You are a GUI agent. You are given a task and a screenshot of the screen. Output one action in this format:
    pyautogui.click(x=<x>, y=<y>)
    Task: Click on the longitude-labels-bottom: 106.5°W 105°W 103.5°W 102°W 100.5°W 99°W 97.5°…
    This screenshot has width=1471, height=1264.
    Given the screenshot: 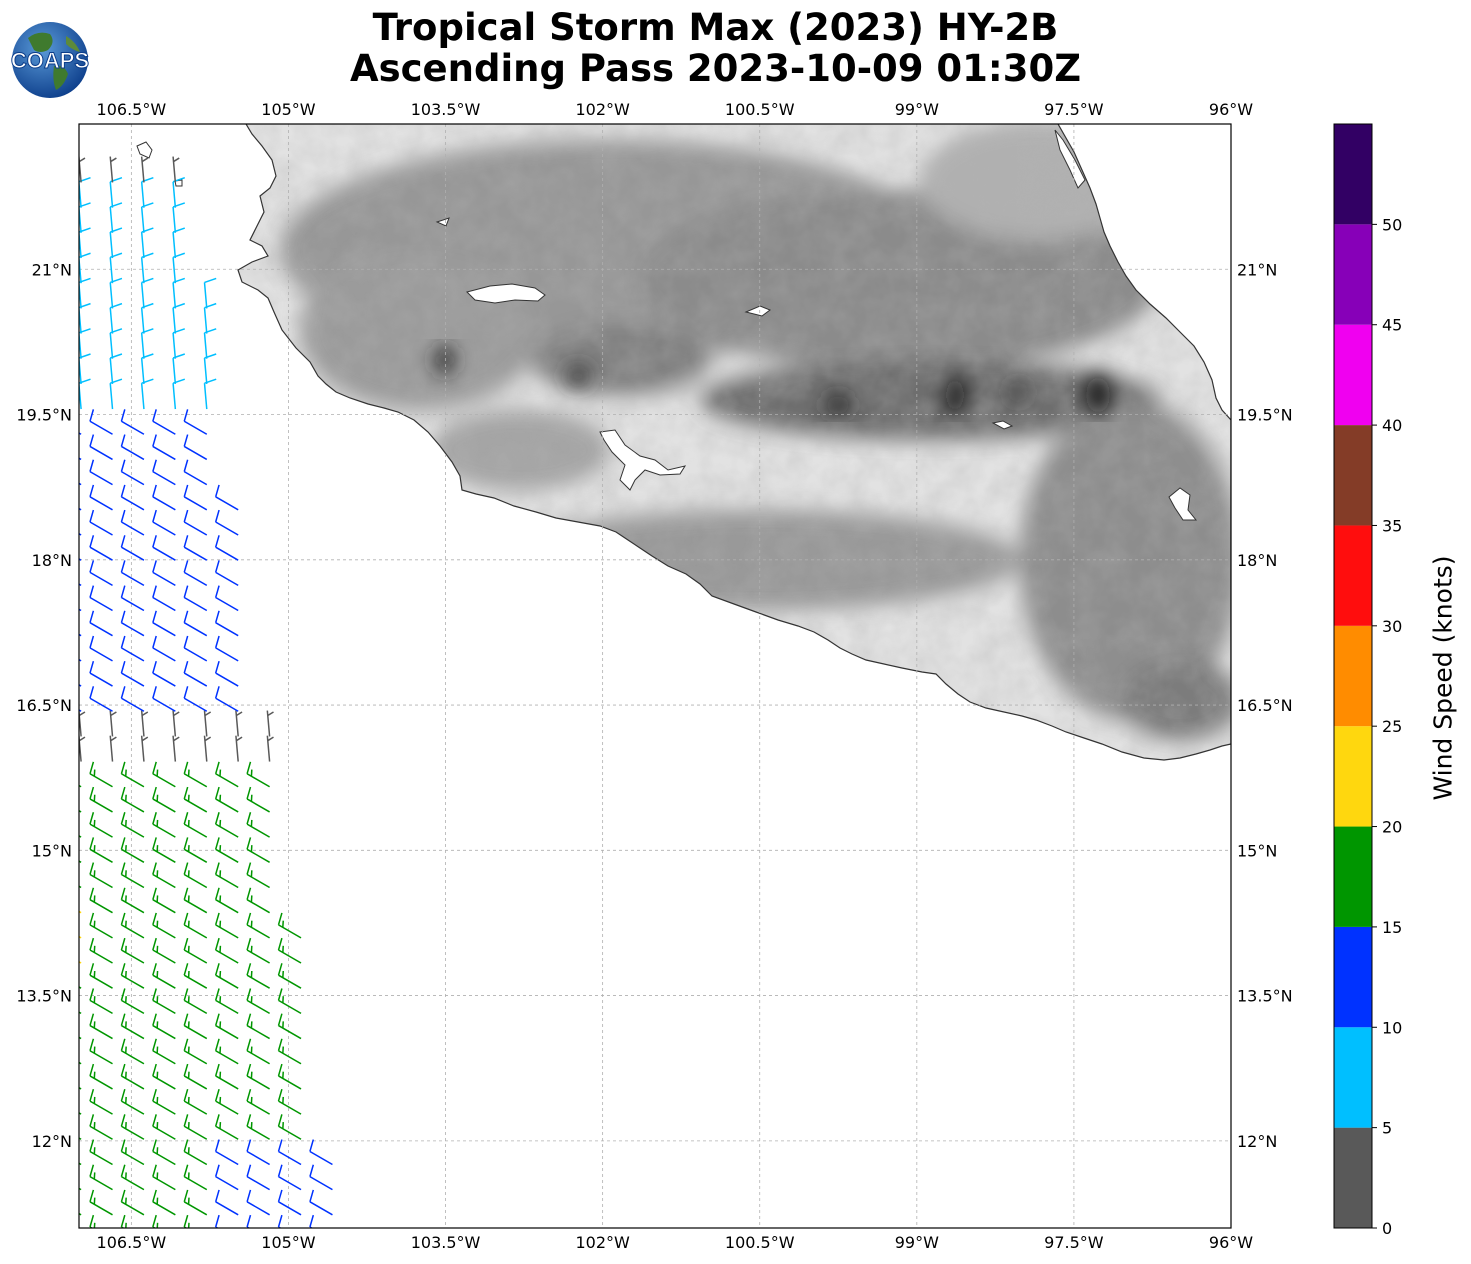 What is the action you would take?
    pyautogui.click(x=675, y=1242)
    